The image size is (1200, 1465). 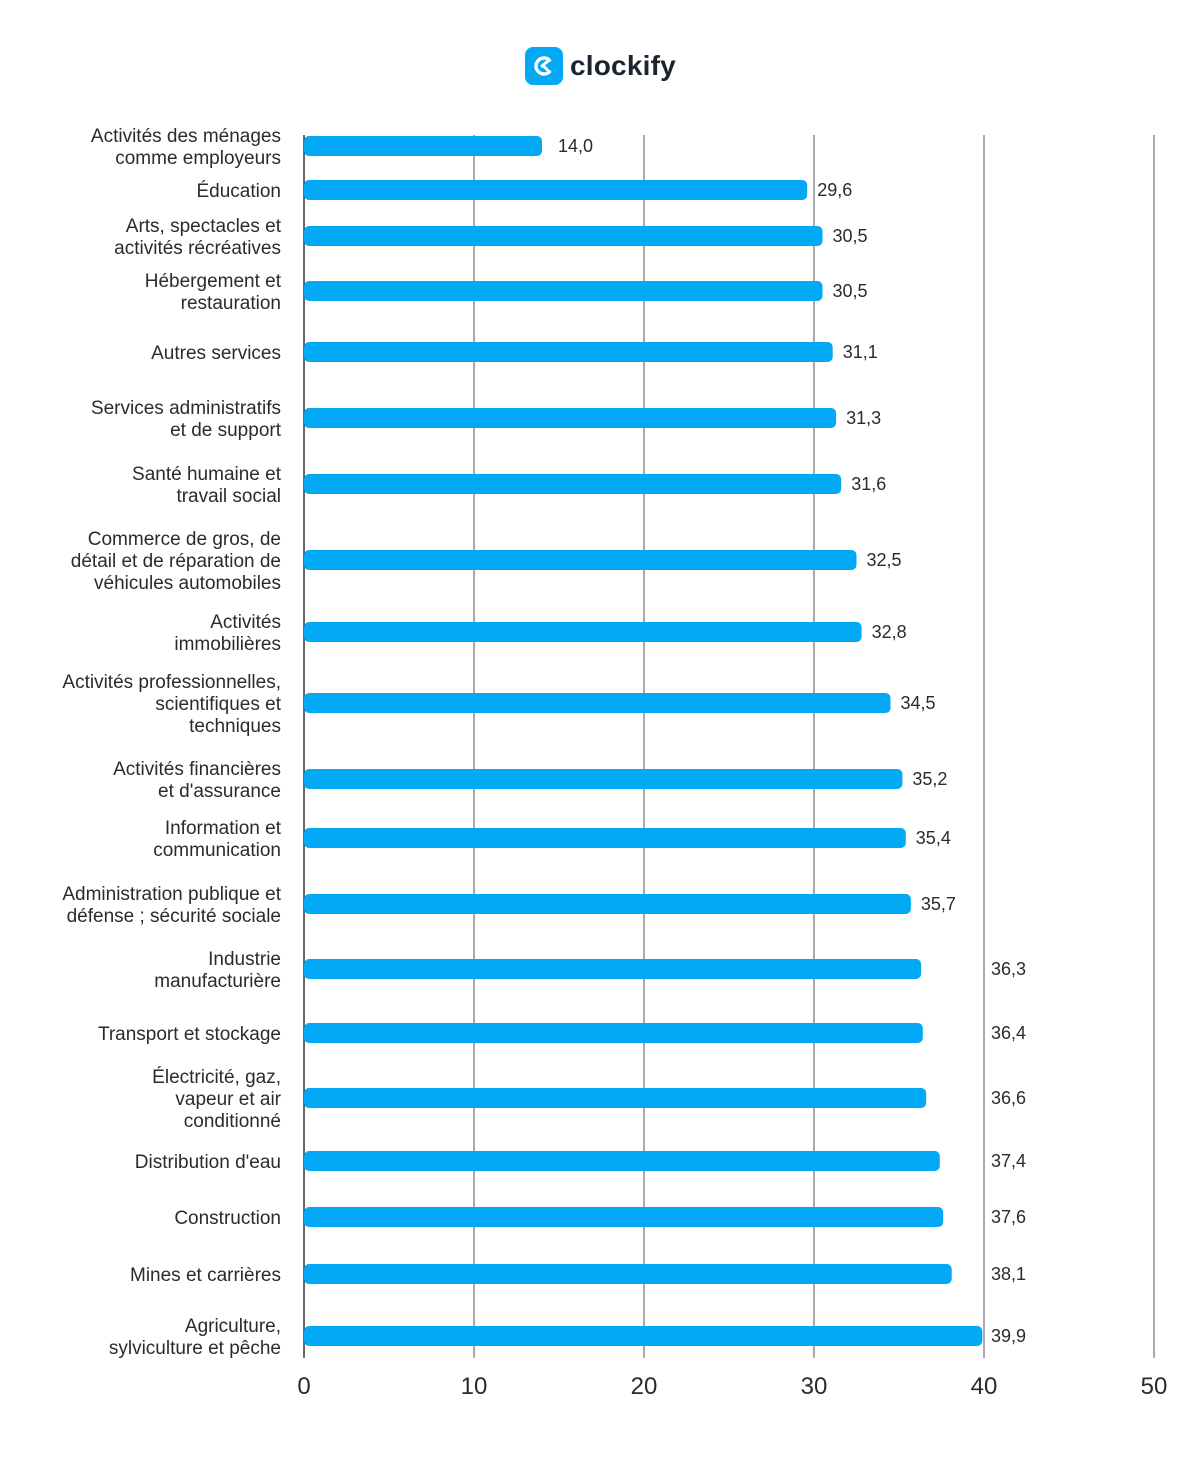 I want to click on category-label-line: manufacturière, so click(x=217, y=981).